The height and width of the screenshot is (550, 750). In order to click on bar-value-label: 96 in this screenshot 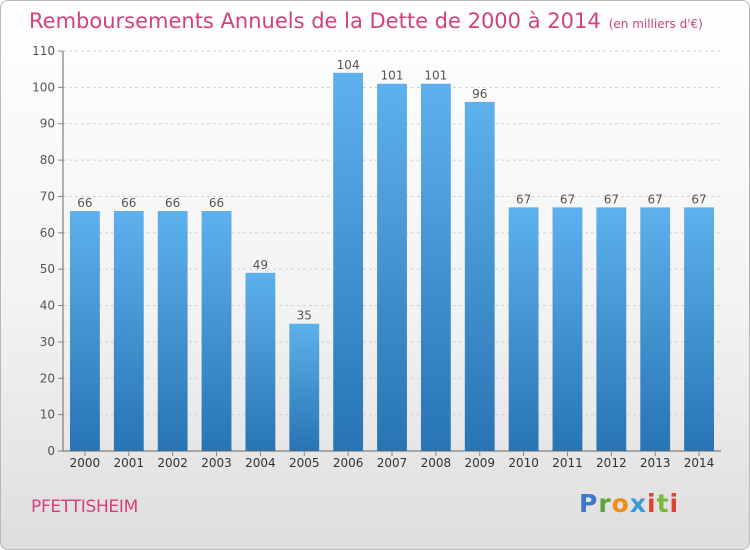, I will do `click(479, 94)`.